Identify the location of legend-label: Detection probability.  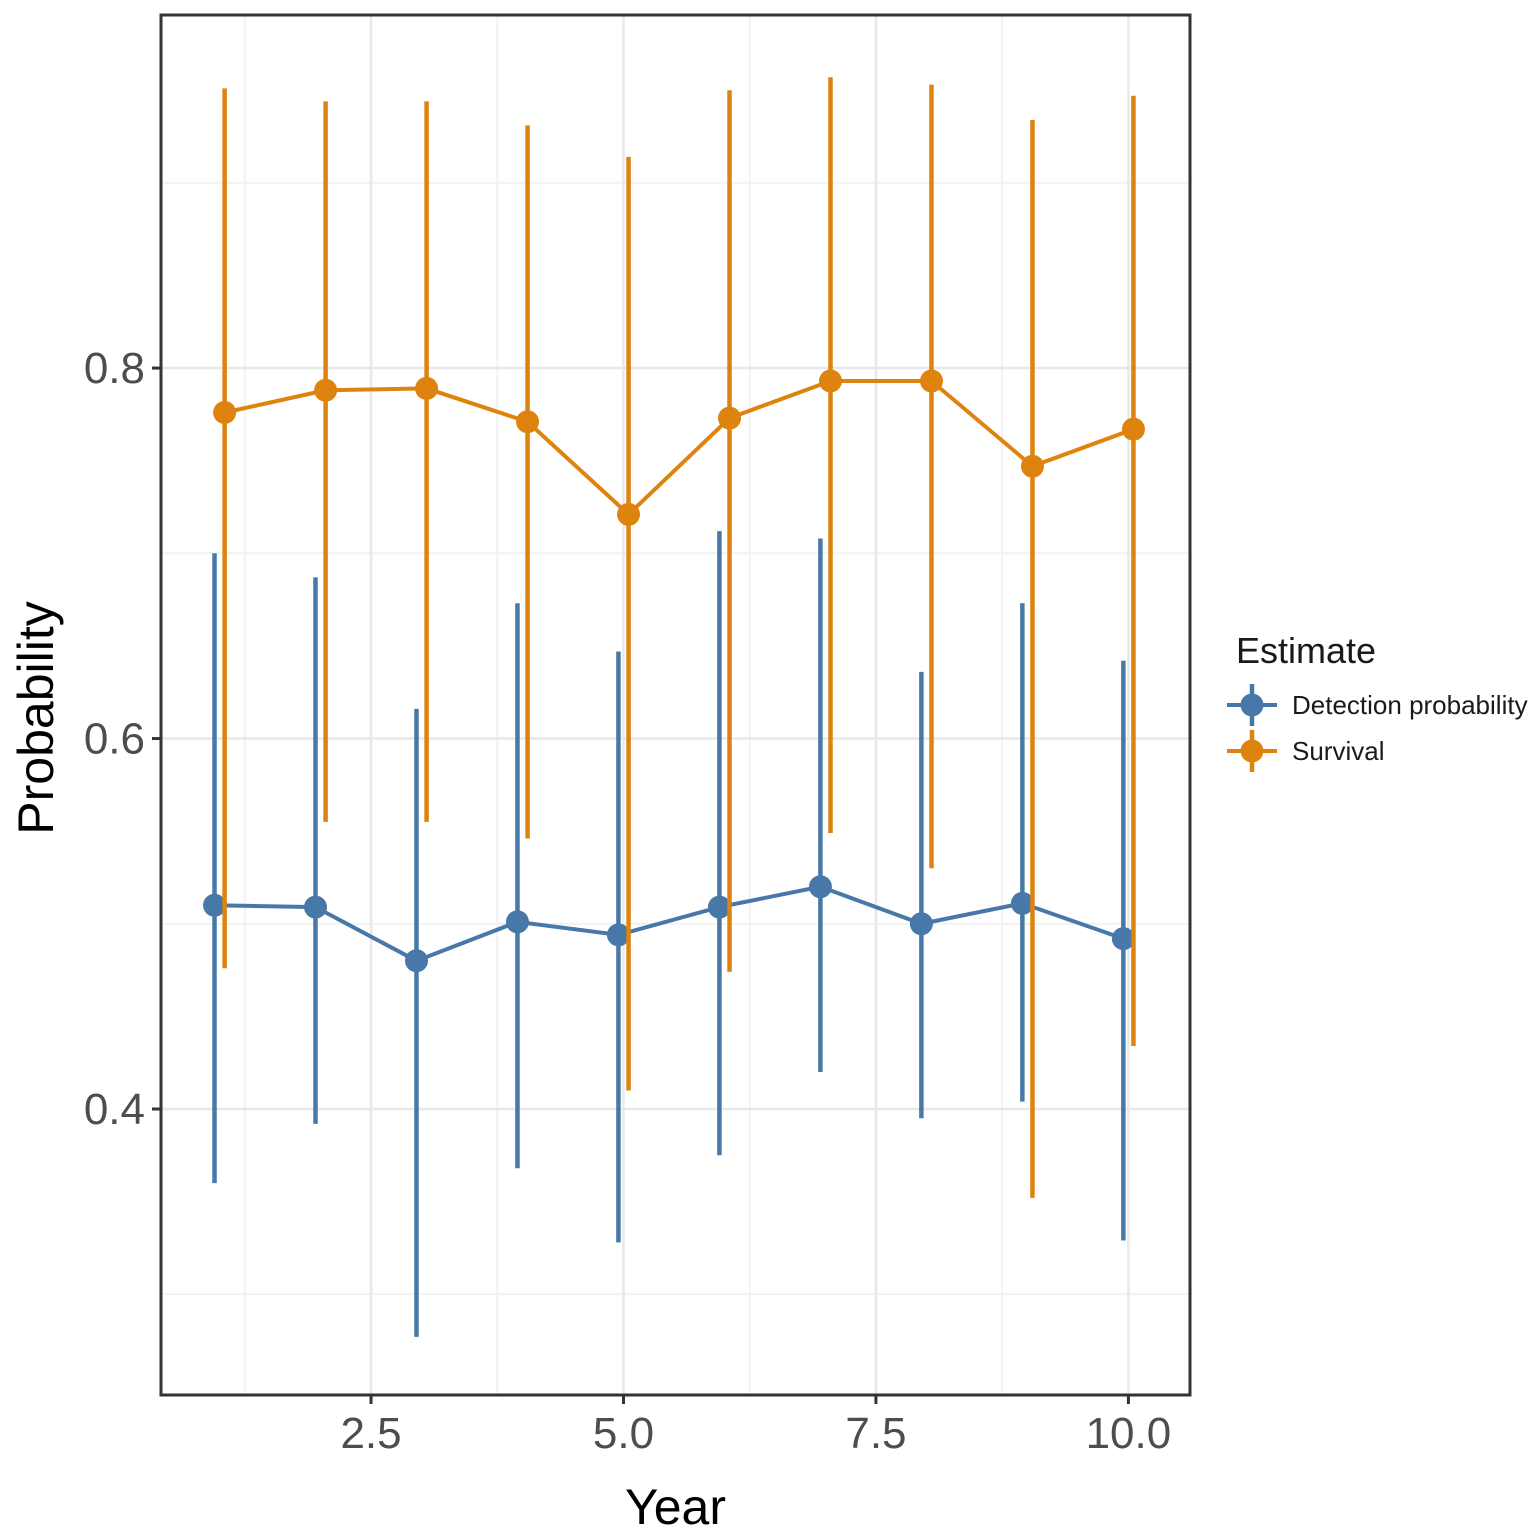
(1410, 704).